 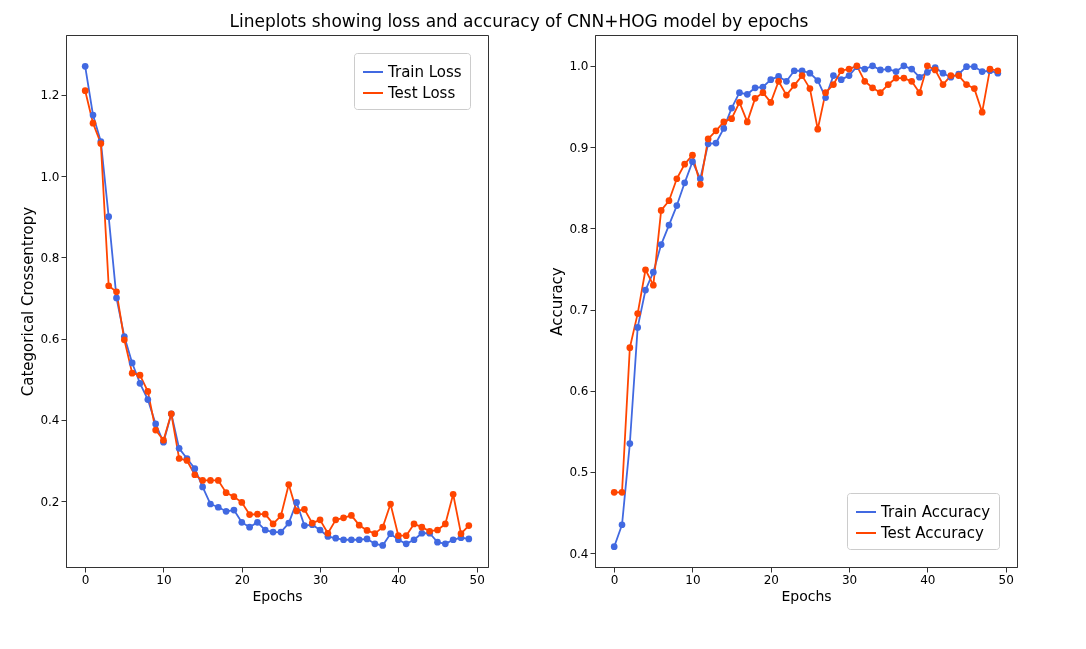 What do you see at coordinates (932, 533) in the screenshot?
I see `legend-label: Test Accuracy` at bounding box center [932, 533].